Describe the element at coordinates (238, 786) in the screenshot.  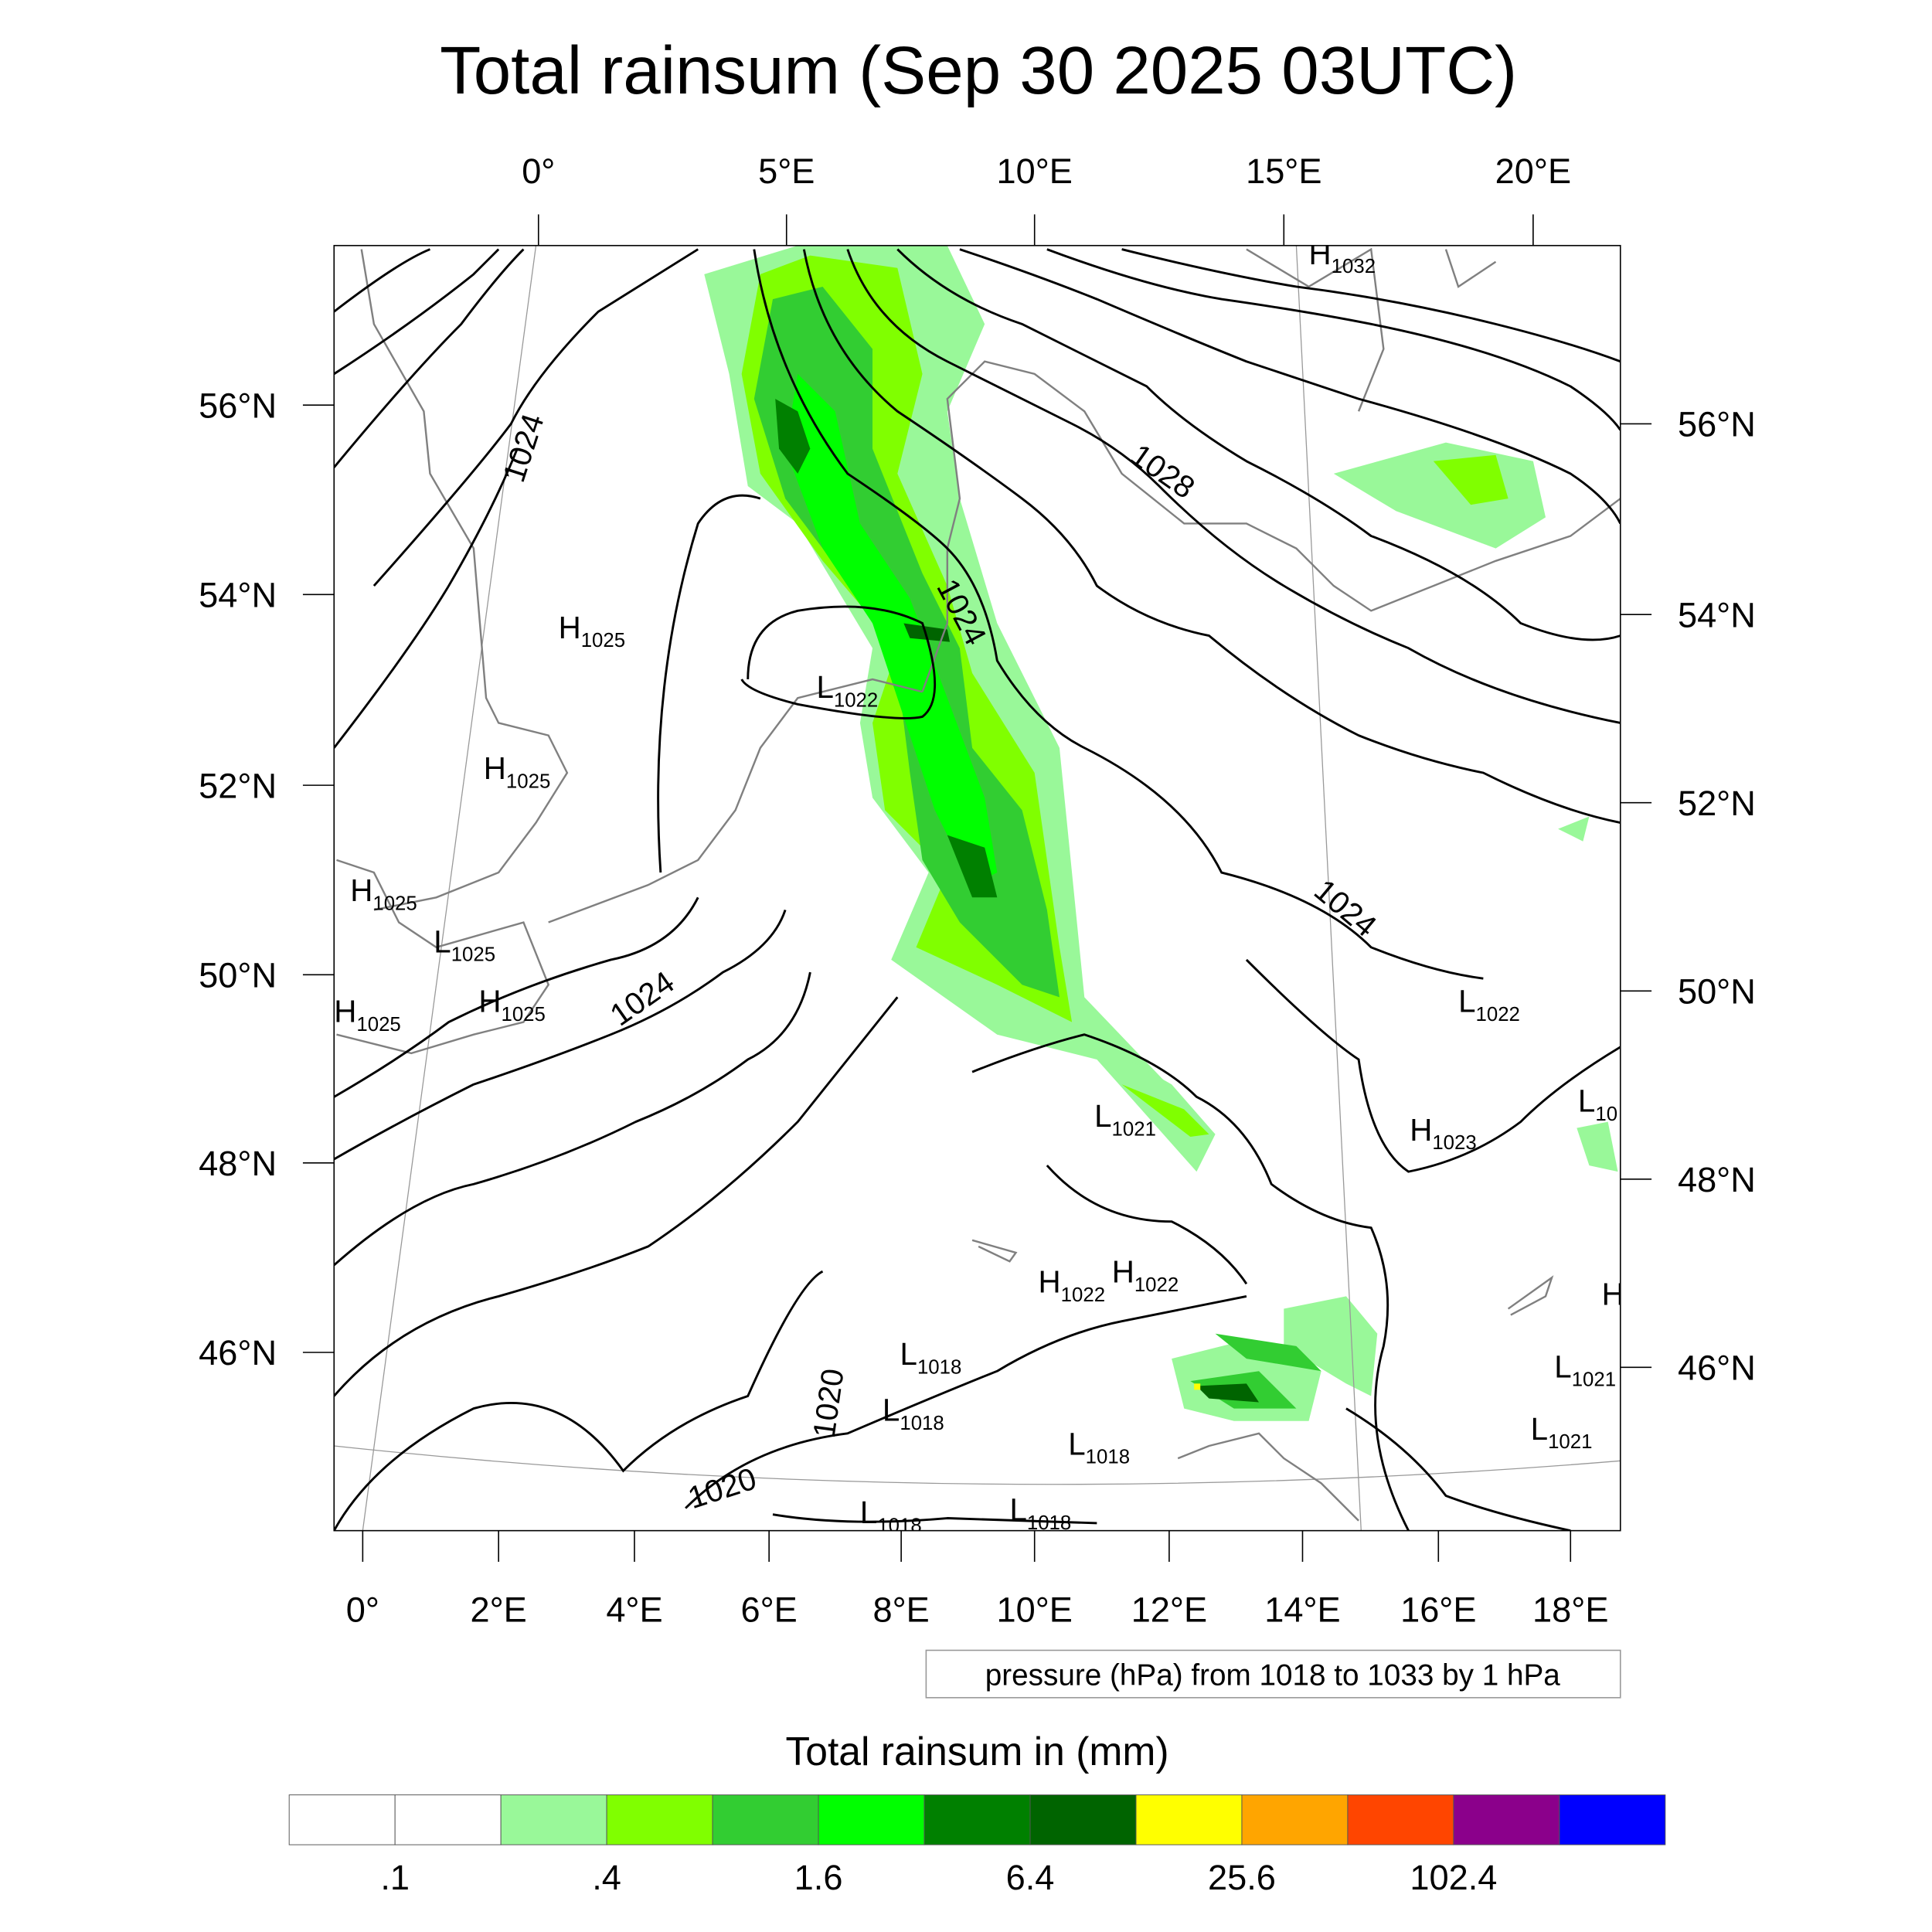
I see `left-lat-label: 52°N` at that location.